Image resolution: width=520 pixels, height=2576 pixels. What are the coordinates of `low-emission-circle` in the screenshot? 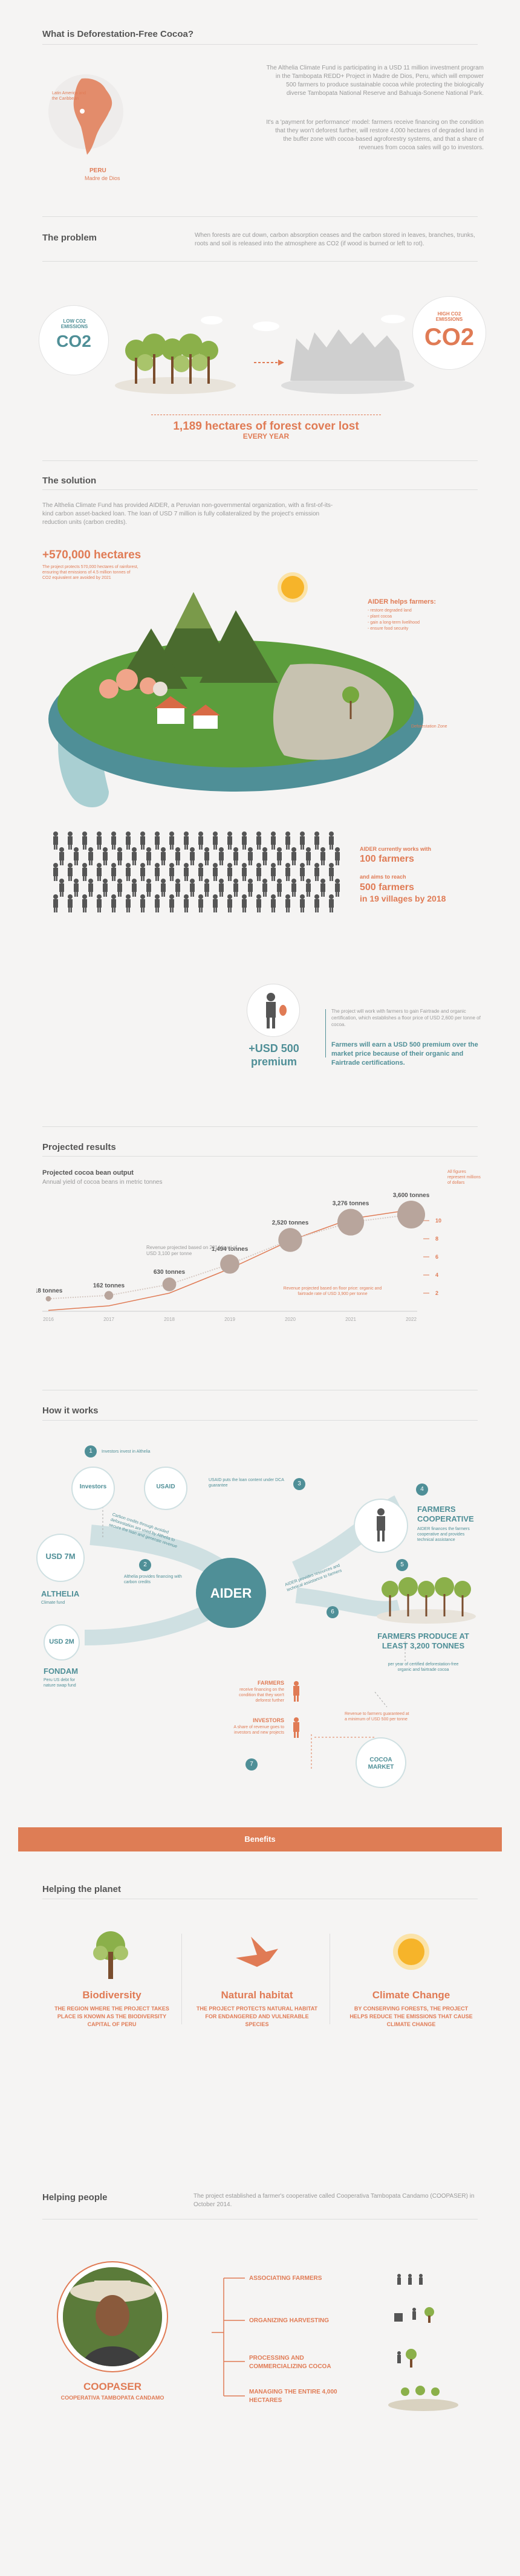 It's located at (74, 340).